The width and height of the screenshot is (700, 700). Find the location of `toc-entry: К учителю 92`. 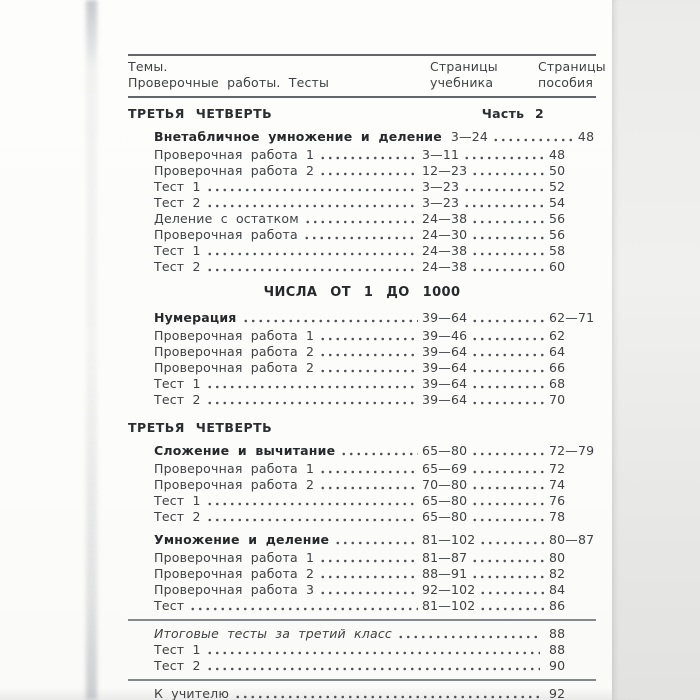

toc-entry: К учителю 92 is located at coordinates (362, 693).